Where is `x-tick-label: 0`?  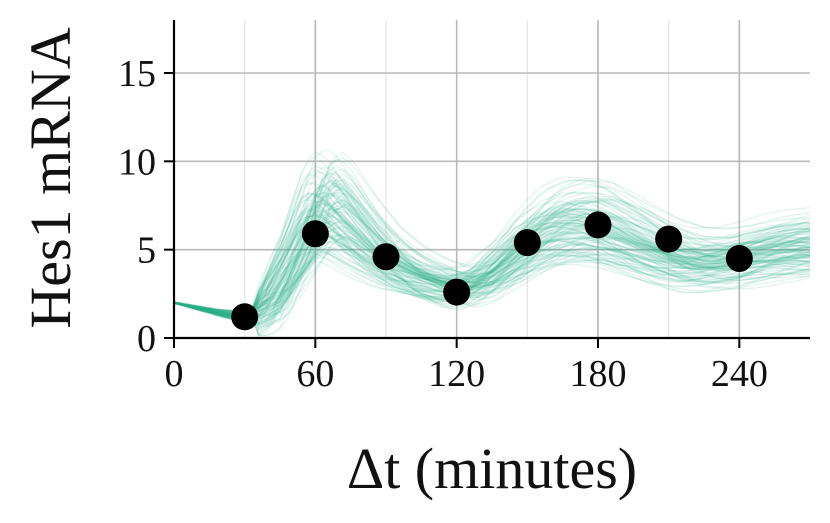
x-tick-label: 0 is located at coordinates (174, 374).